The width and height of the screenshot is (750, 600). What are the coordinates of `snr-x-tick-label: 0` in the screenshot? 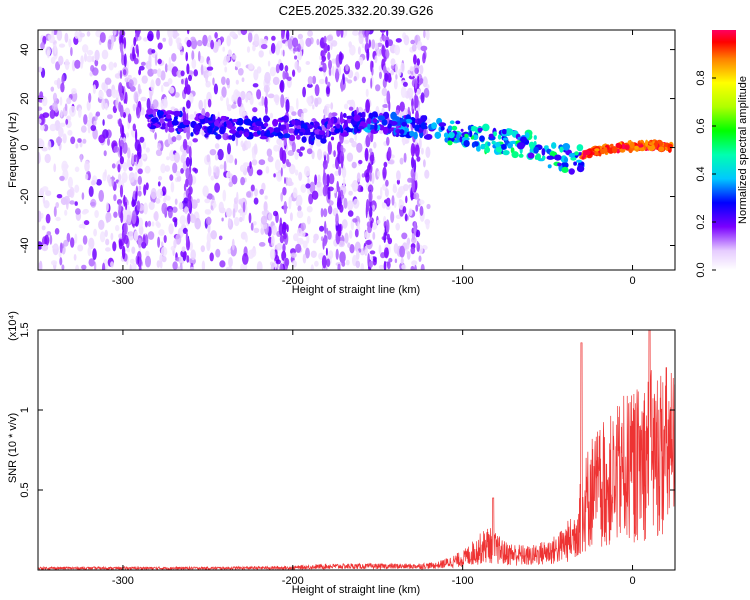 It's located at (632, 581).